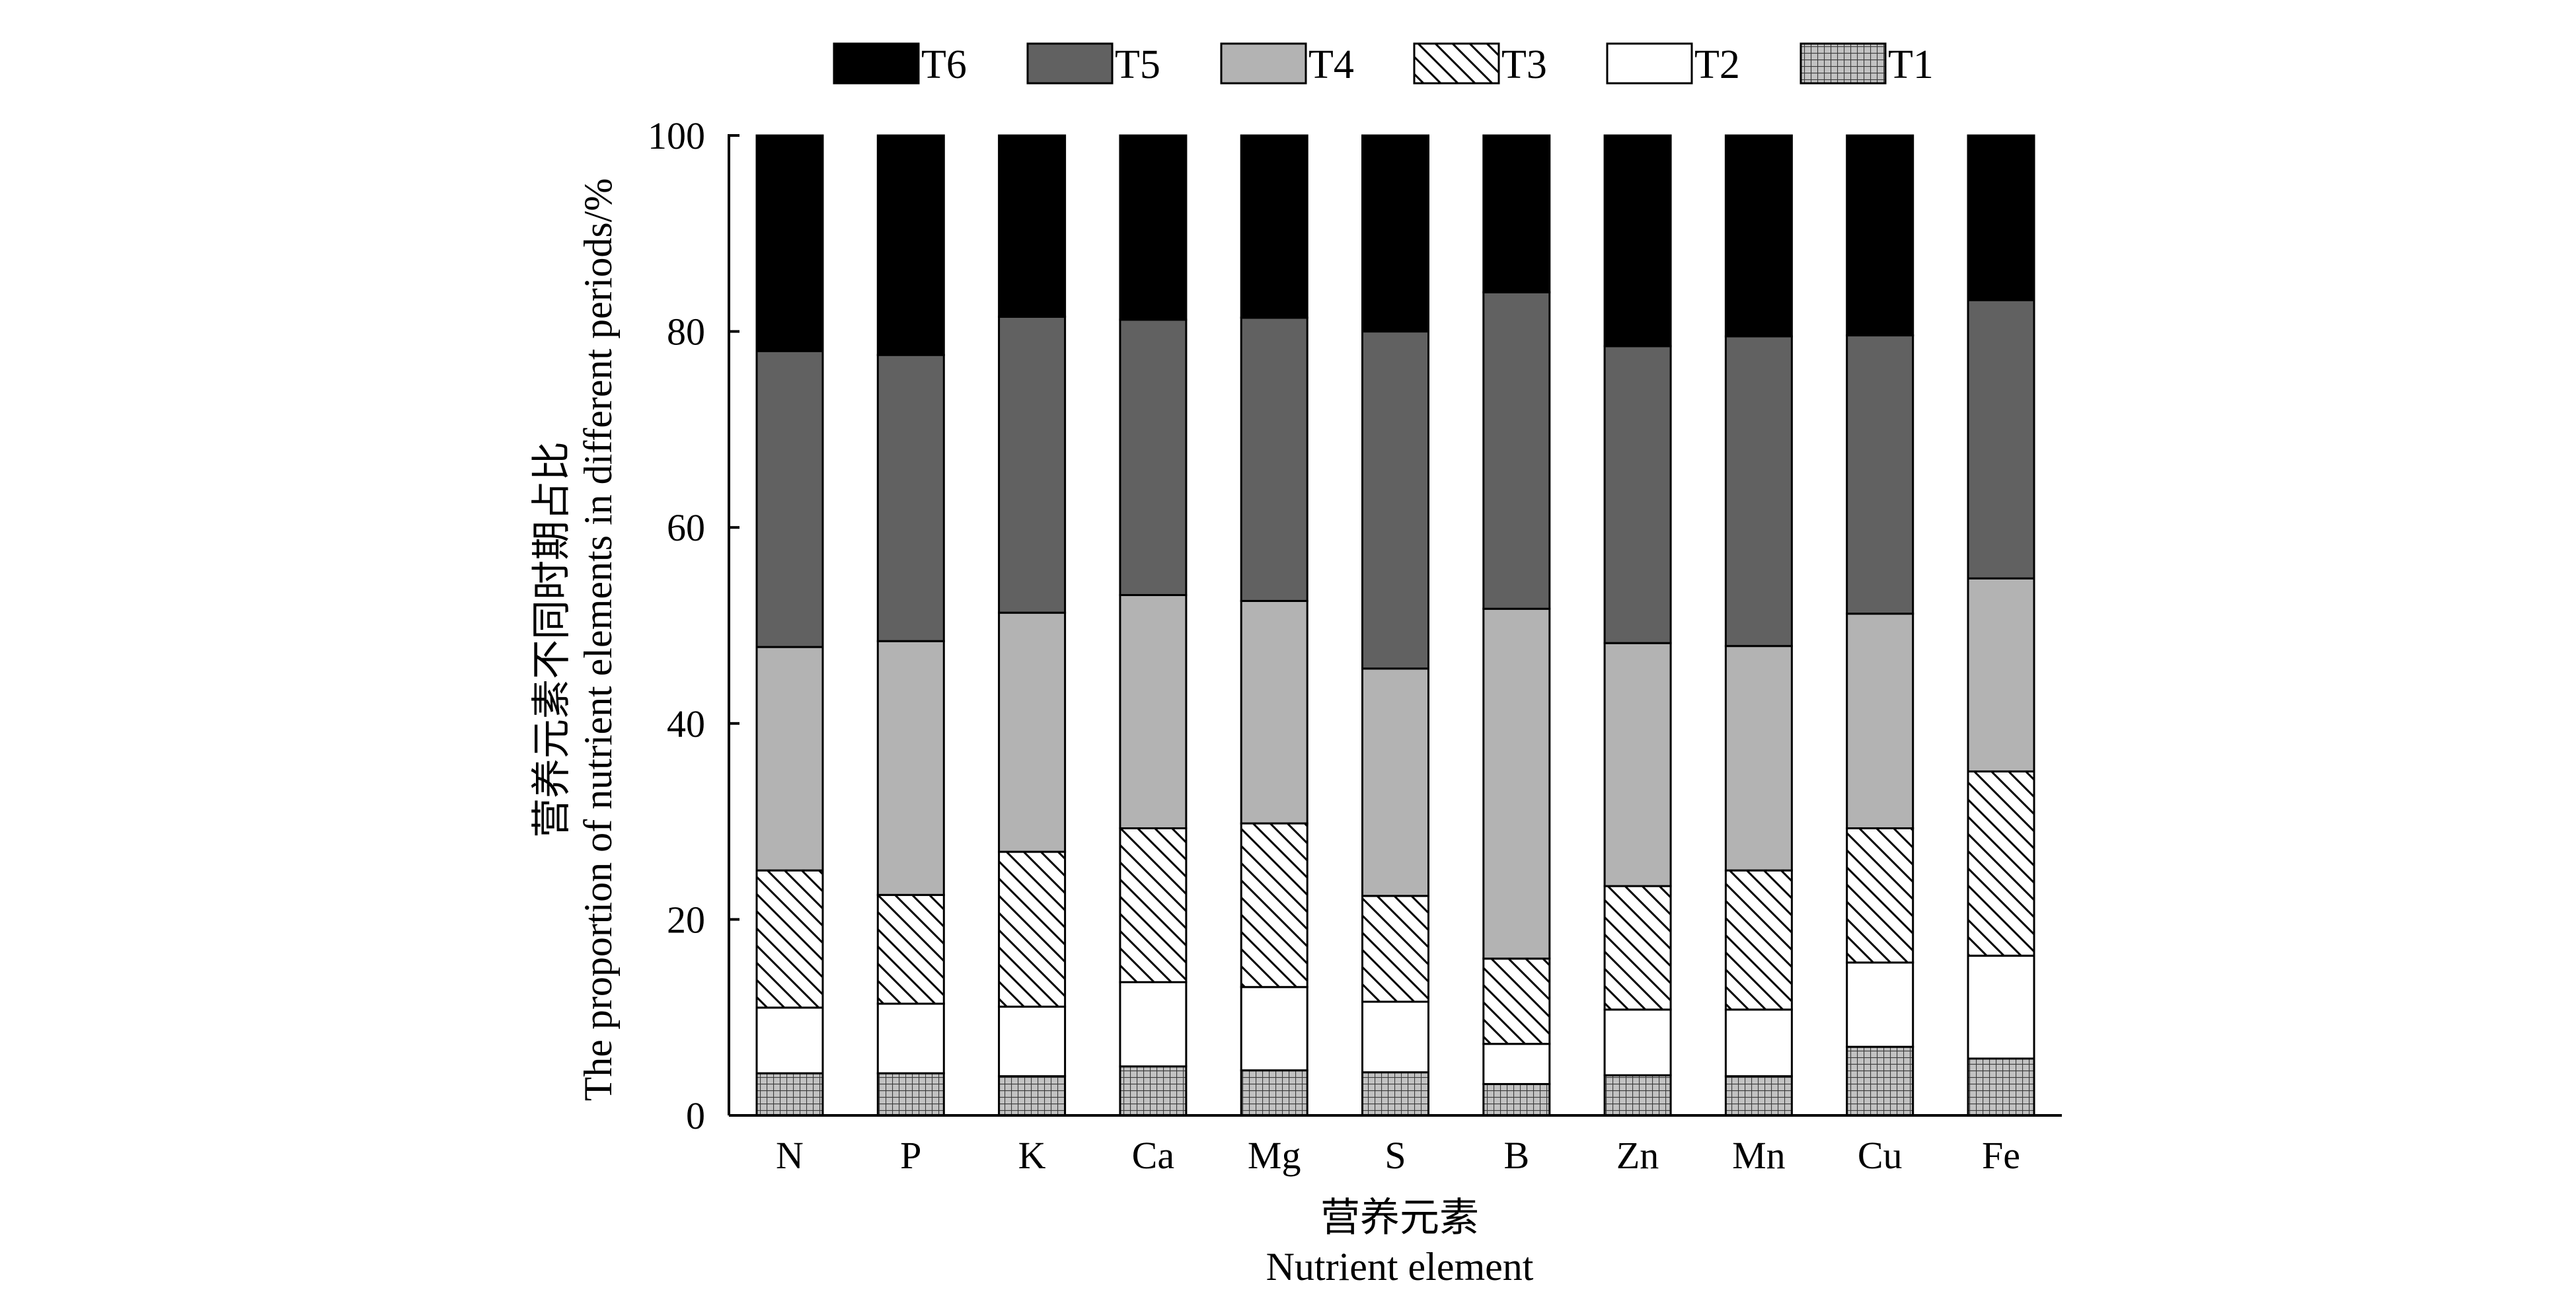 This screenshot has height=1311, width=2576. I want to click on y-axis-title-zh: 营养元素不同时期占比, so click(552, 639).